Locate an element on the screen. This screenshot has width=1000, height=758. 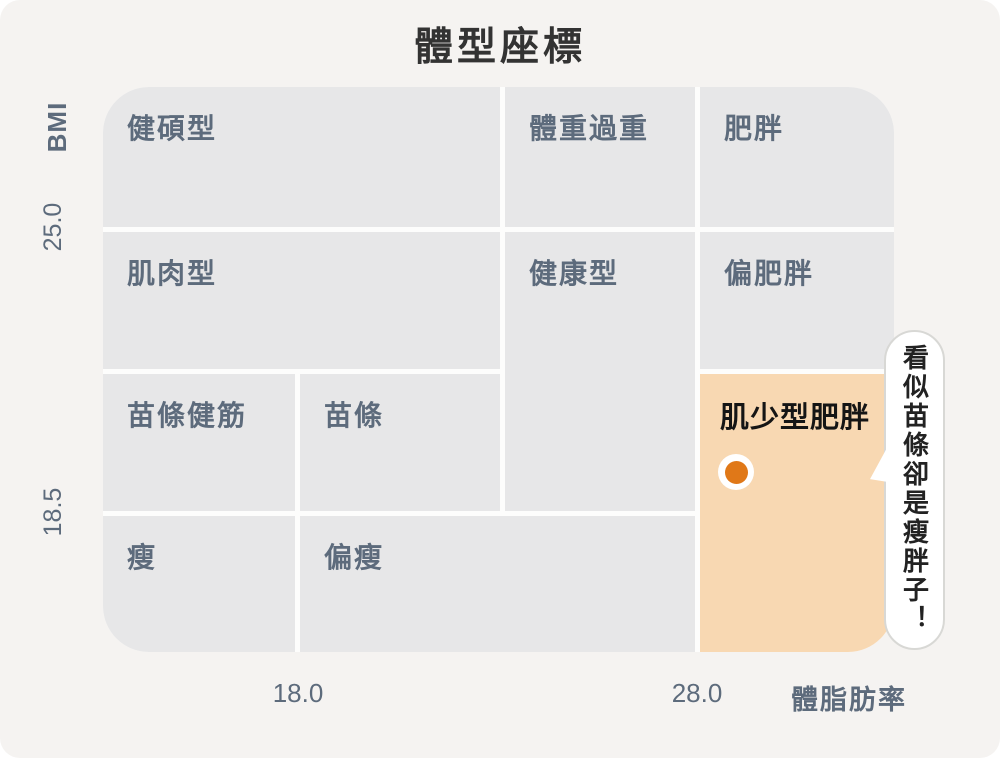
cell-slim: 苗條 is located at coordinates (400, 442).